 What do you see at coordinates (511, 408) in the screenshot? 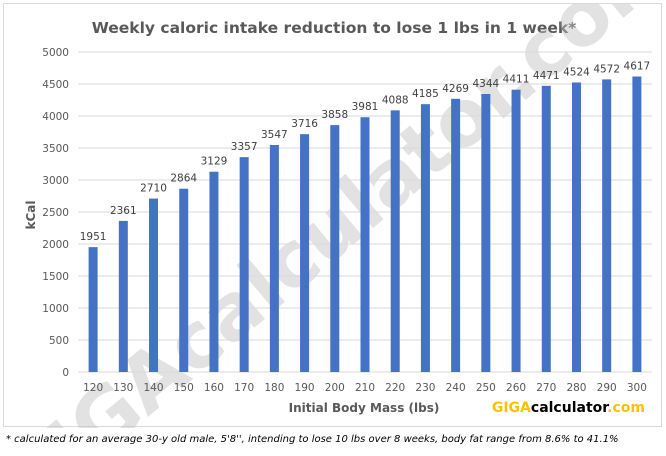
I see `logo-part-giga: GIGA` at bounding box center [511, 408].